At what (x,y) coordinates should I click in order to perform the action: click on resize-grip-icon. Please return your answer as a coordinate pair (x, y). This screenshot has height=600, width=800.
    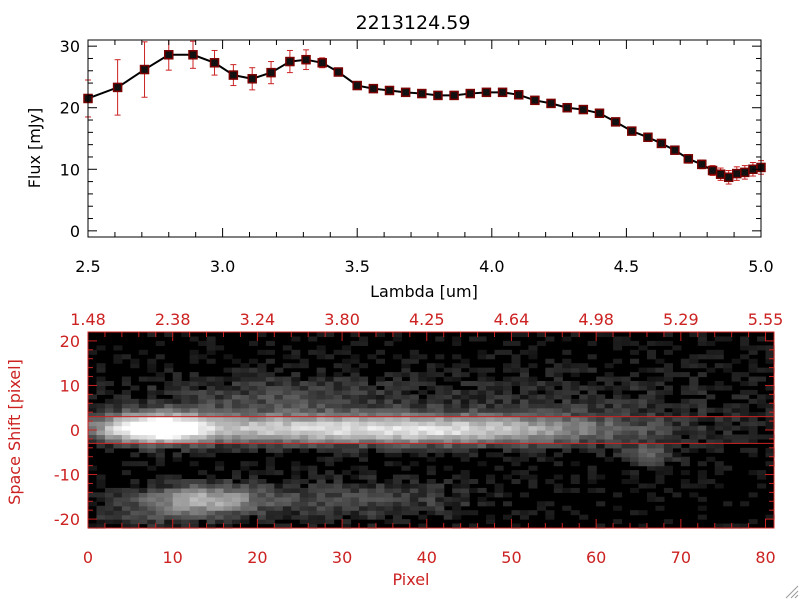
    Looking at the image, I should click on (792, 592).